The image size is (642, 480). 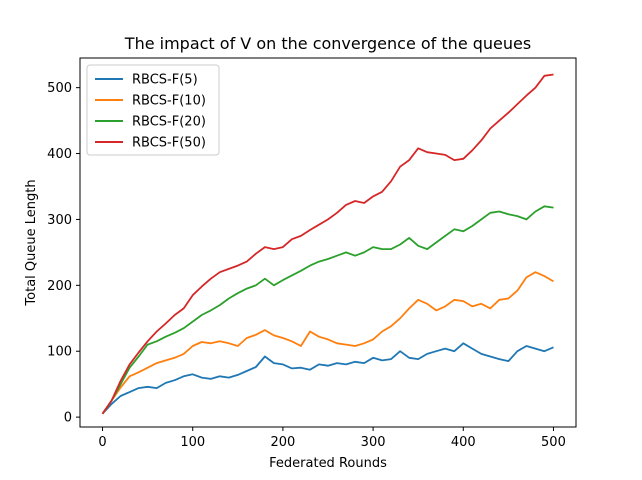 What do you see at coordinates (328, 463) in the screenshot?
I see `x-axis-label: Federated Rounds` at bounding box center [328, 463].